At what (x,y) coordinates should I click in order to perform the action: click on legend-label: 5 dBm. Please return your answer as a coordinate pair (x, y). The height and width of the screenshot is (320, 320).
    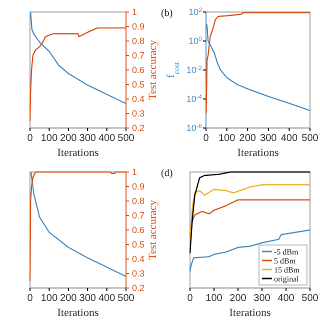
    Looking at the image, I should click on (285, 261).